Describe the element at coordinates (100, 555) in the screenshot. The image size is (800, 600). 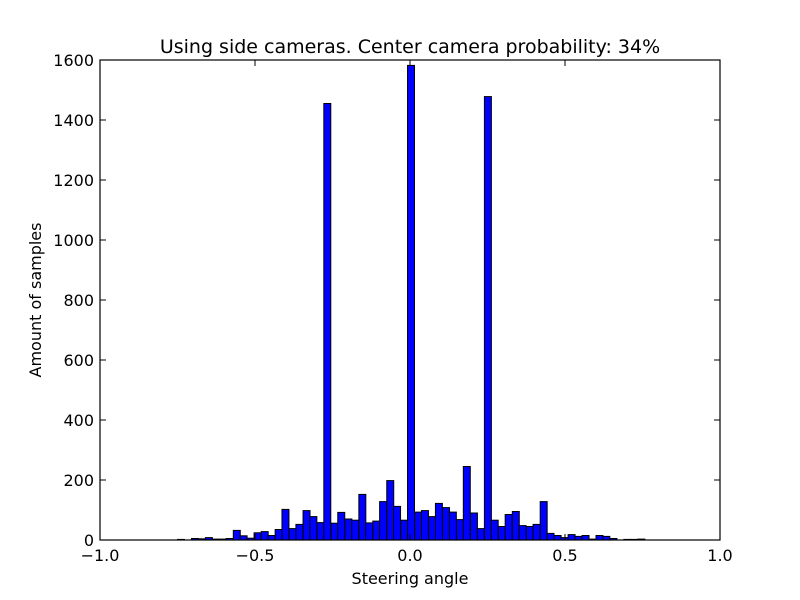
I see `x-tick-label: −1.0` at that location.